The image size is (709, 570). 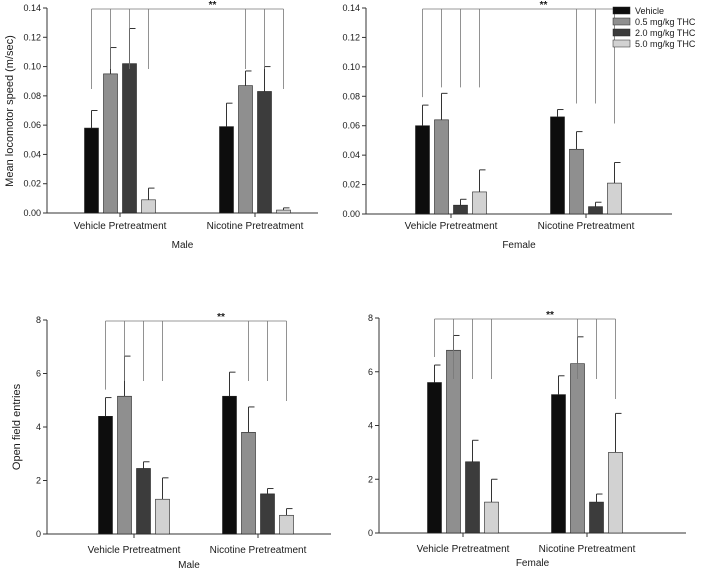 What do you see at coordinates (665, 44) in the screenshot?
I see `legend-label: 5.0 mg/kg THC` at bounding box center [665, 44].